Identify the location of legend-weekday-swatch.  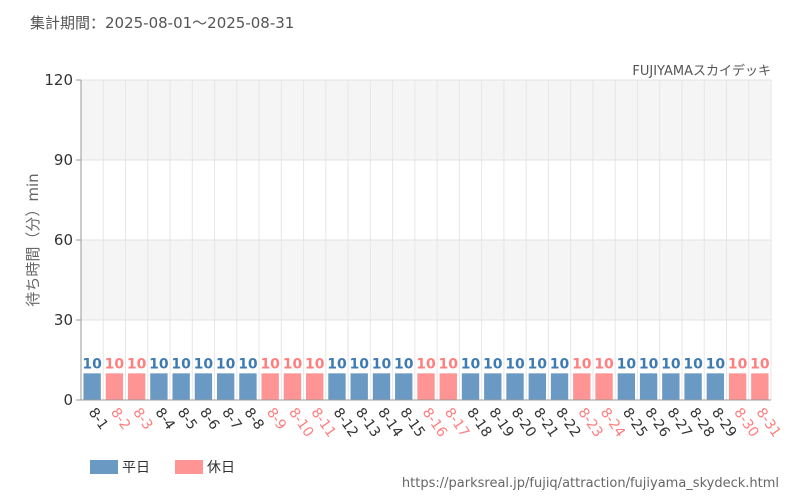
(104, 467).